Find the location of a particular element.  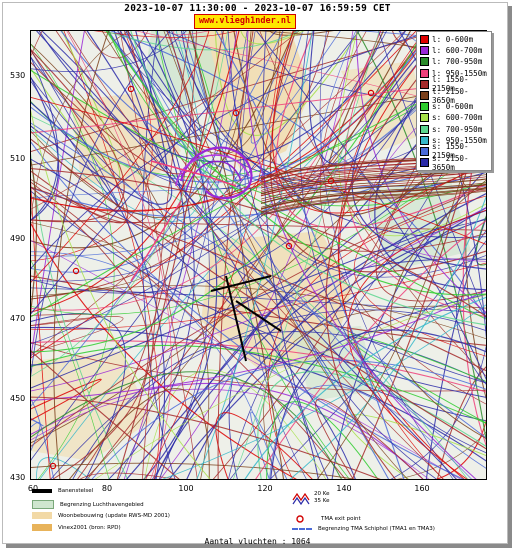

legend-item: s: 700-950m is located at coordinates (454, 129).